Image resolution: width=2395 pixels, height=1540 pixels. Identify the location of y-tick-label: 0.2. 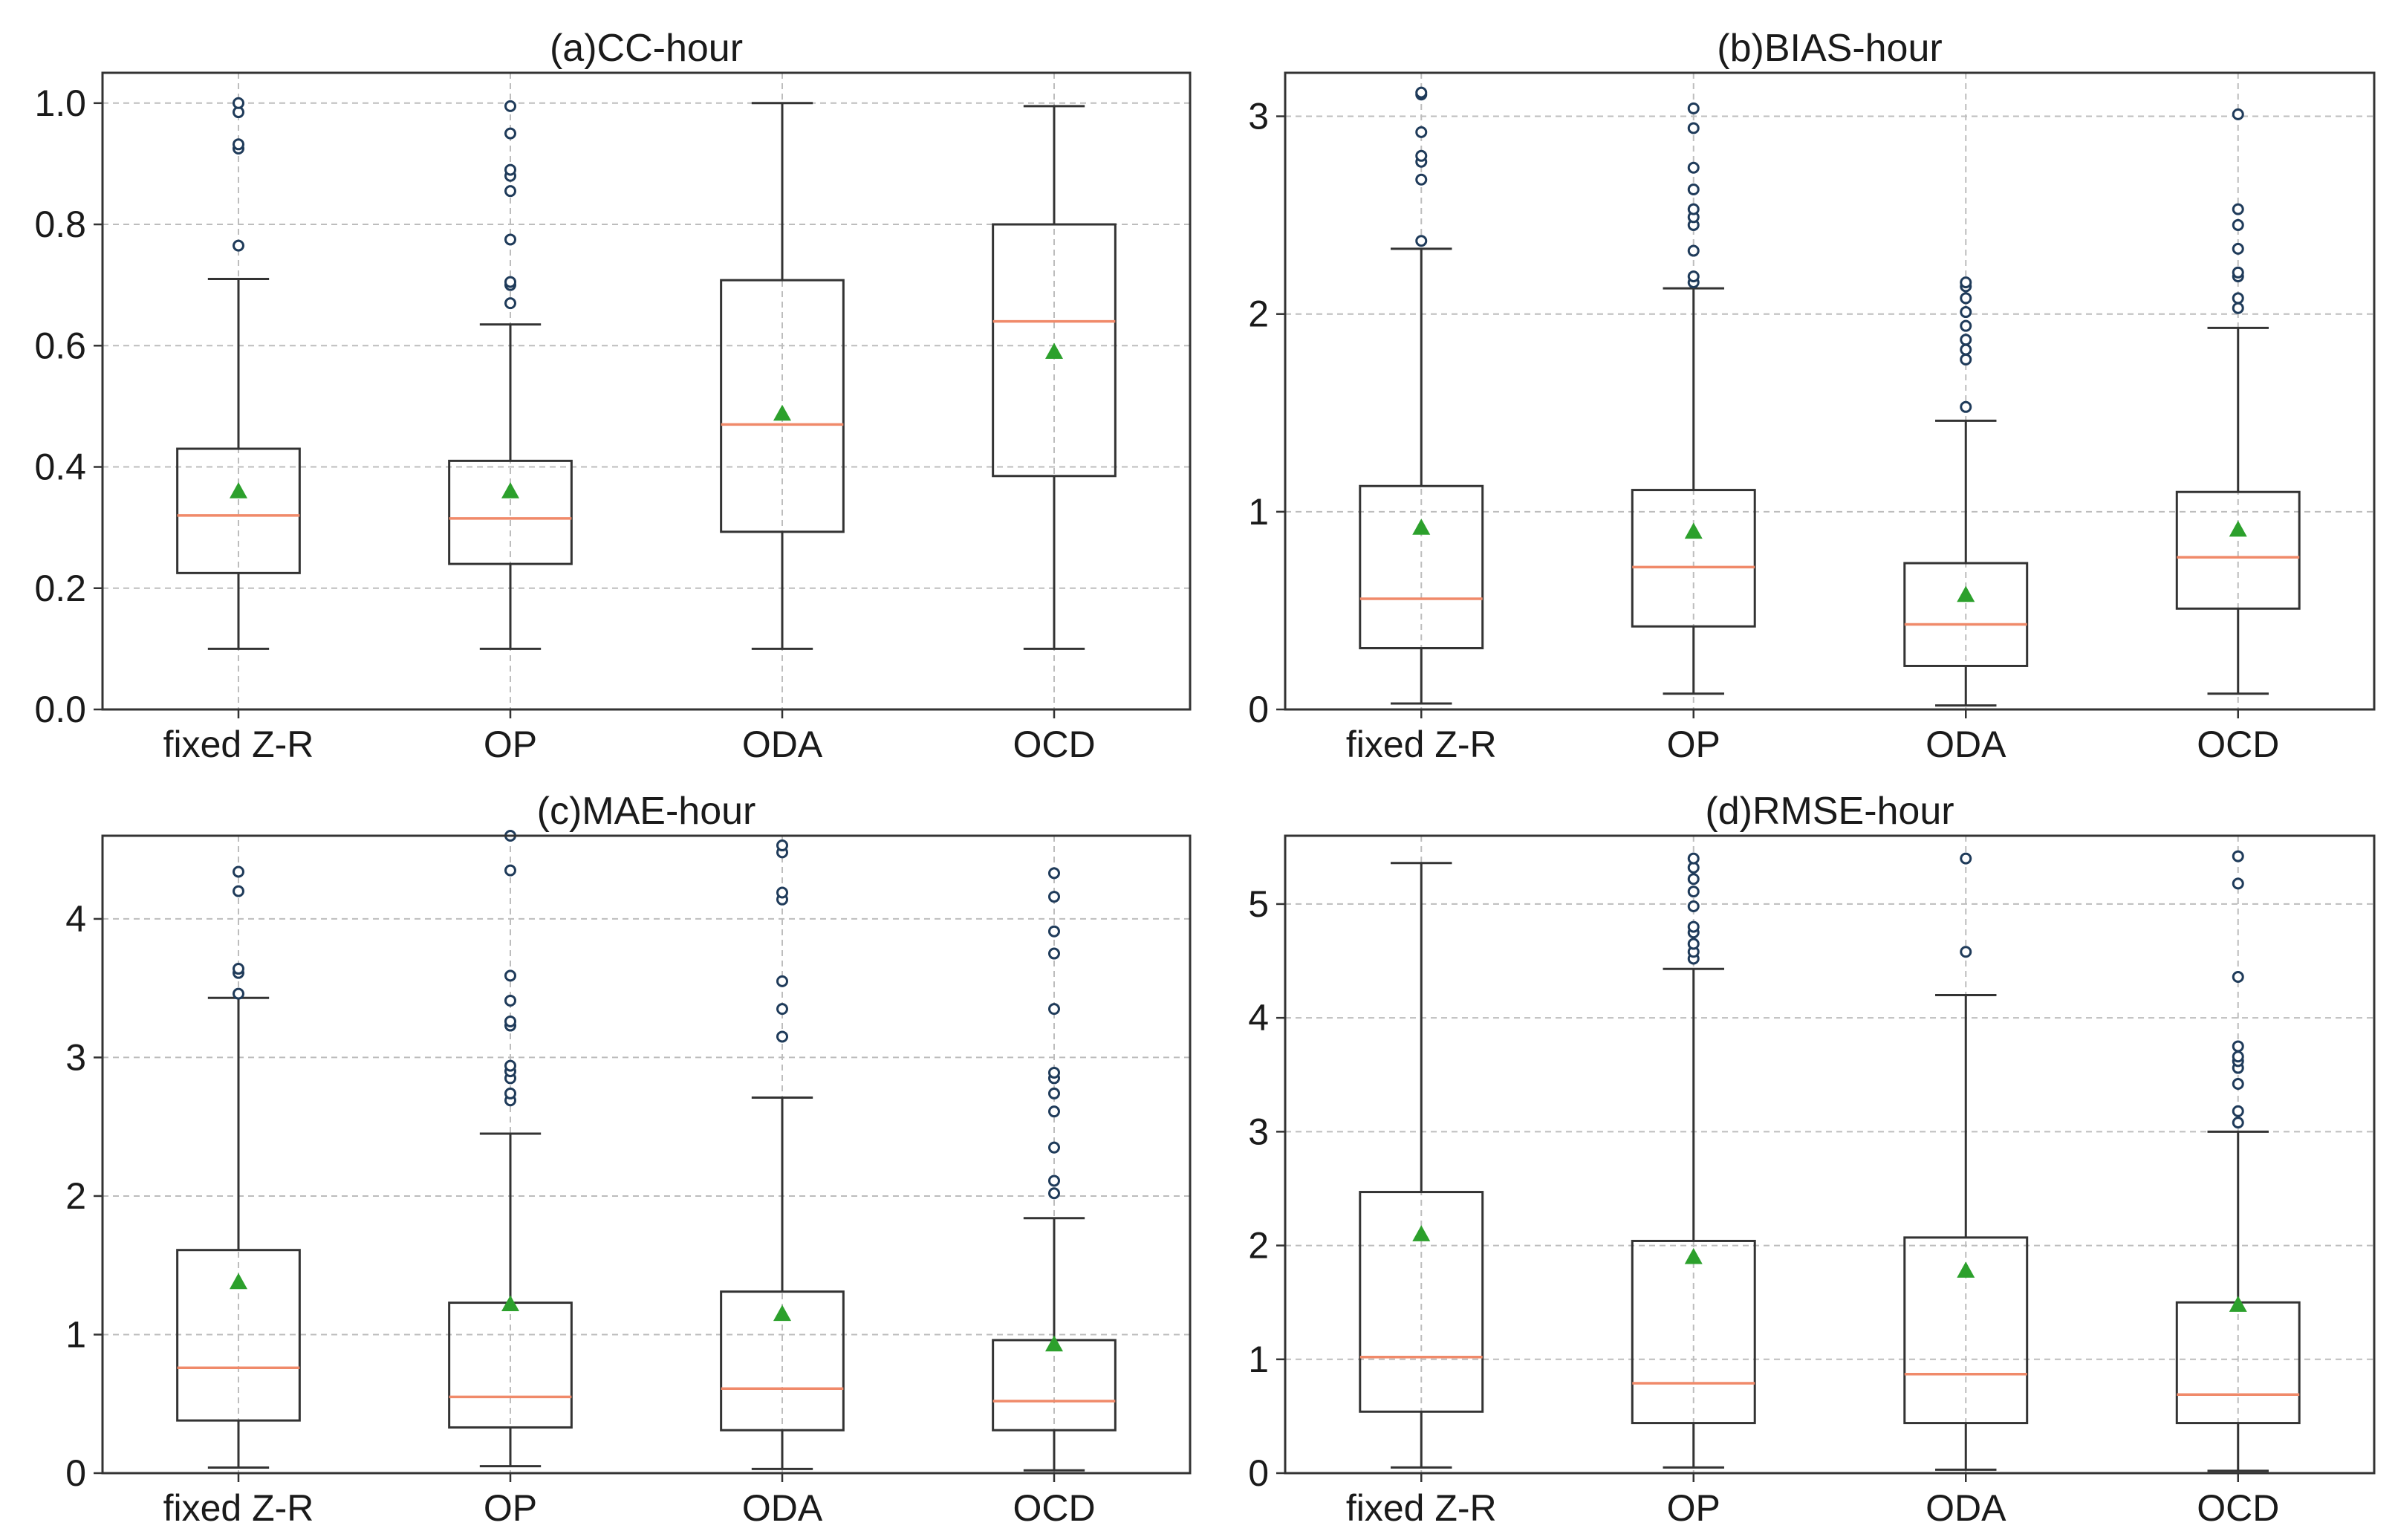
(60, 588).